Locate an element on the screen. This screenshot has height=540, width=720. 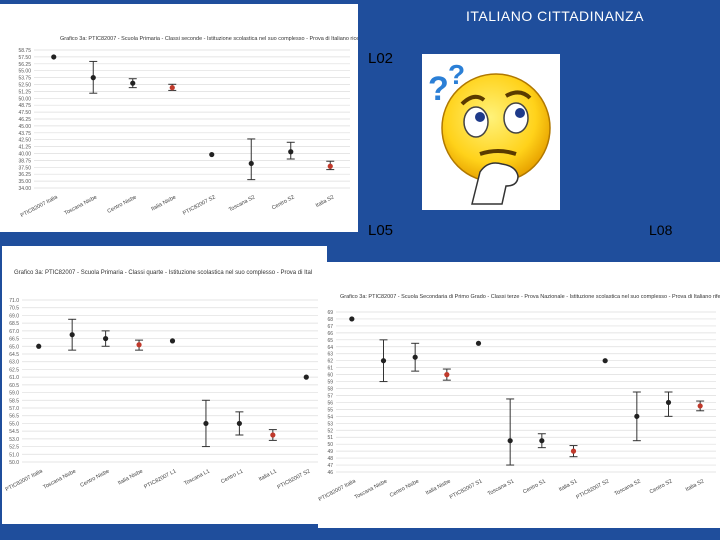
y-tick-label: 47 is located at coordinates (330, 466).